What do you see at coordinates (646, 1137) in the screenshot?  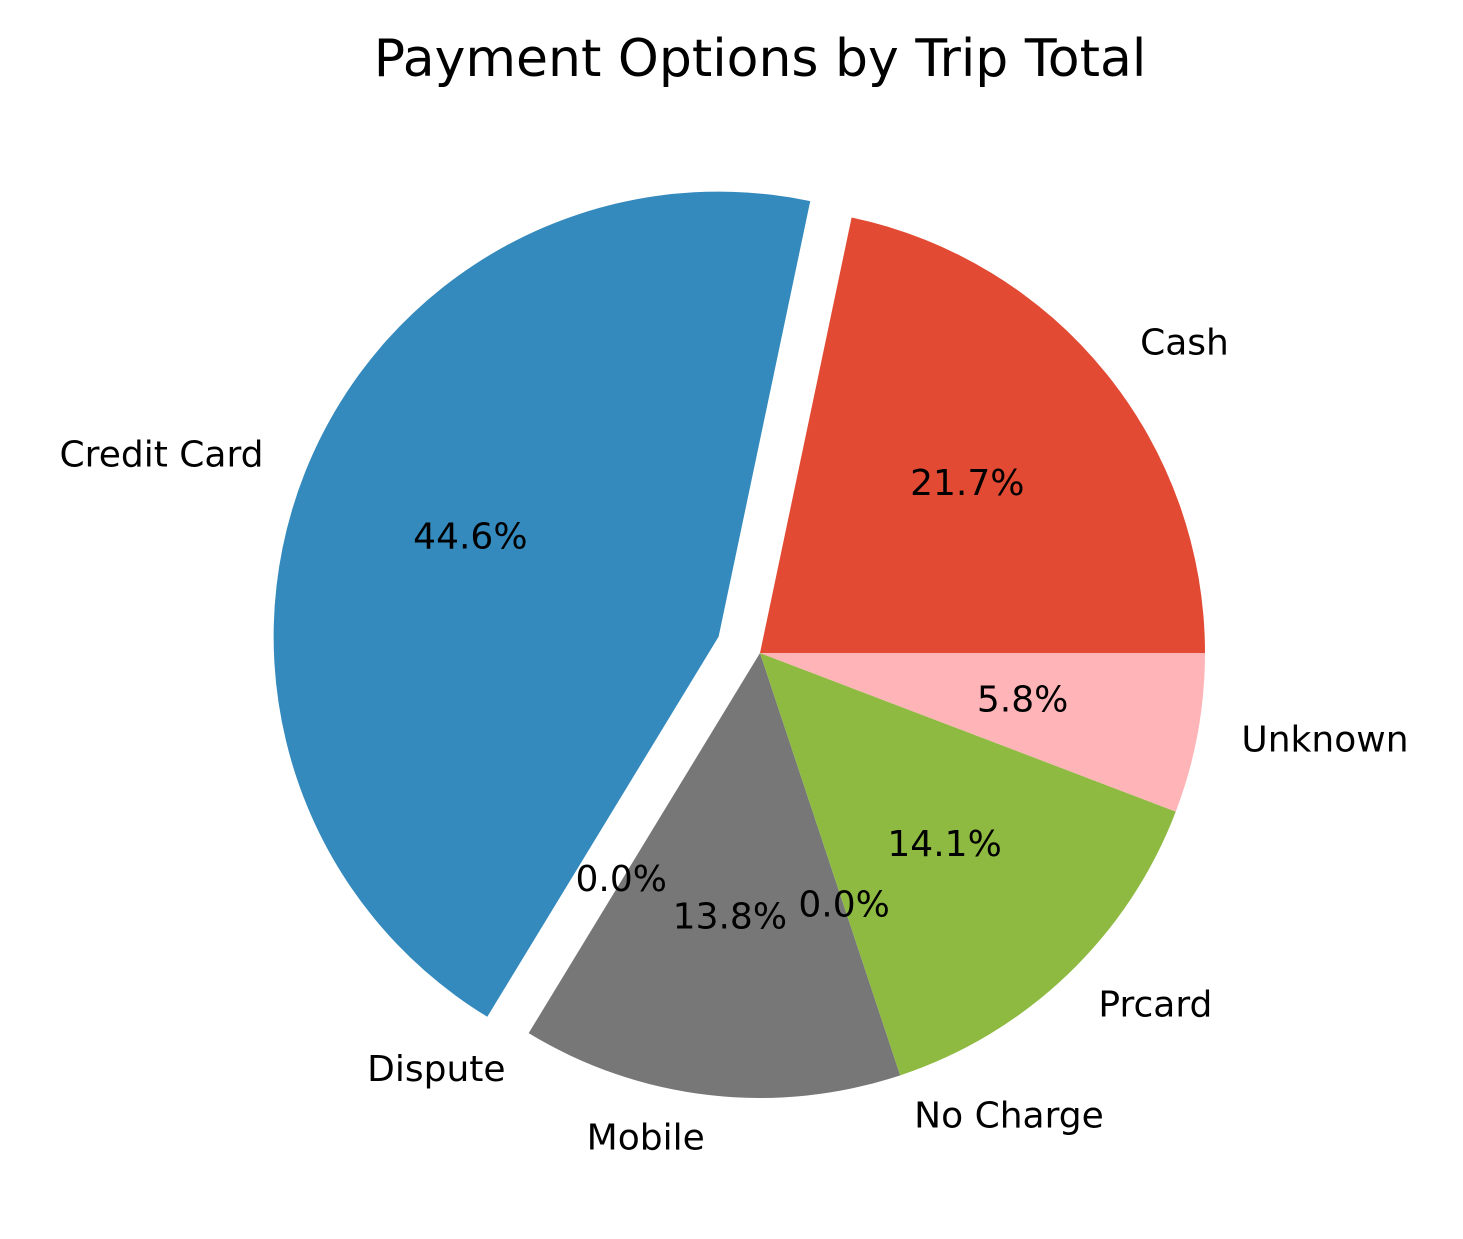 I see `slice-label-mobile: Mobile` at bounding box center [646, 1137].